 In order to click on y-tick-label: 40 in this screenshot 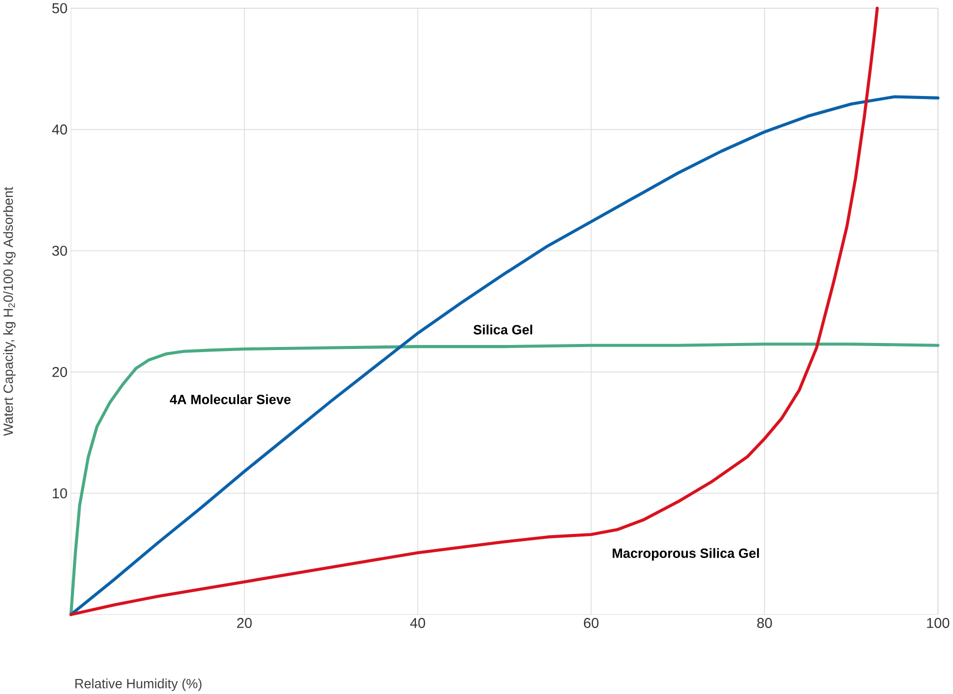, I will do `click(60, 129)`.